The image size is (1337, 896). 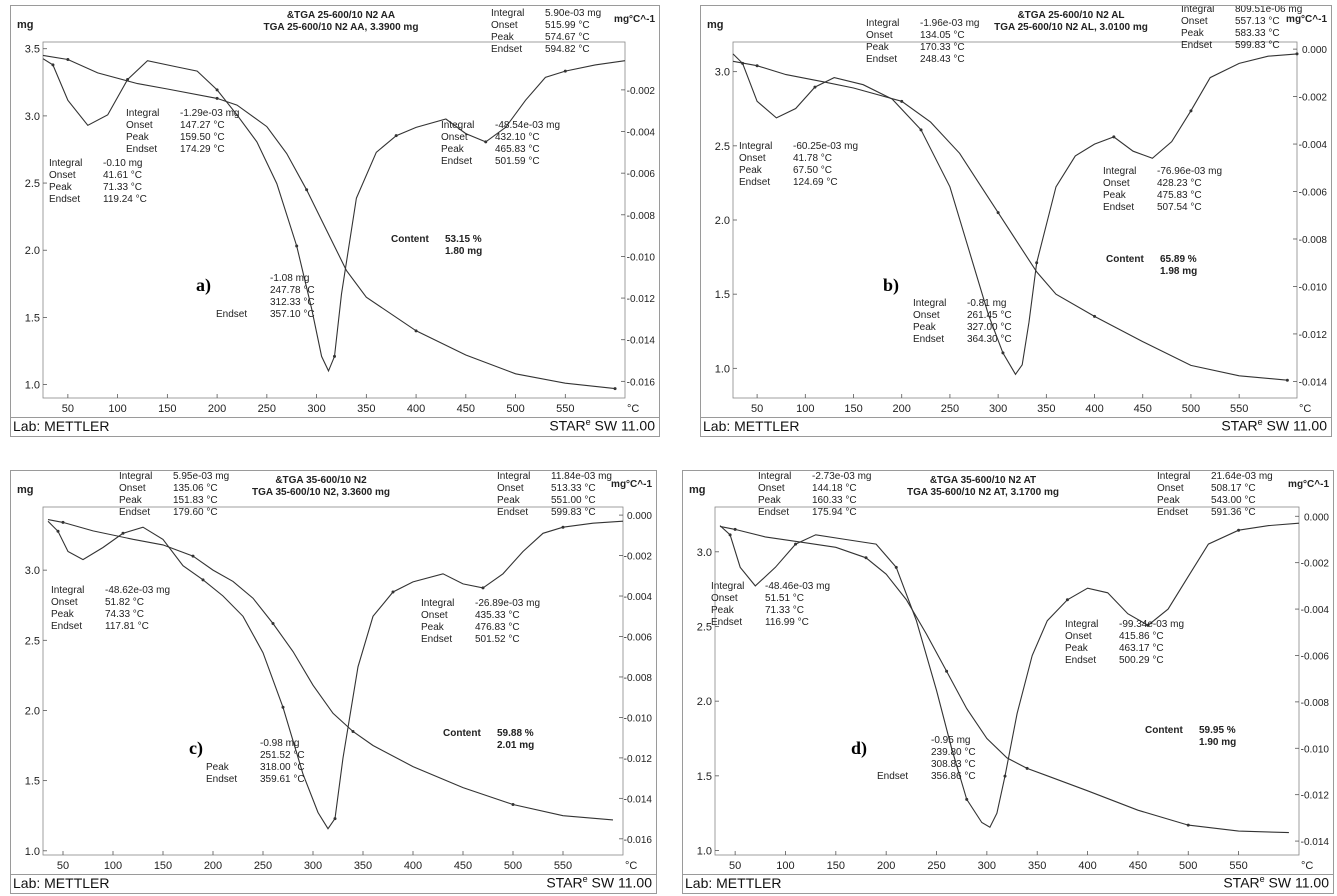 What do you see at coordinates (834, 500) in the screenshot?
I see `annotation-value: 160.33 °C` at bounding box center [834, 500].